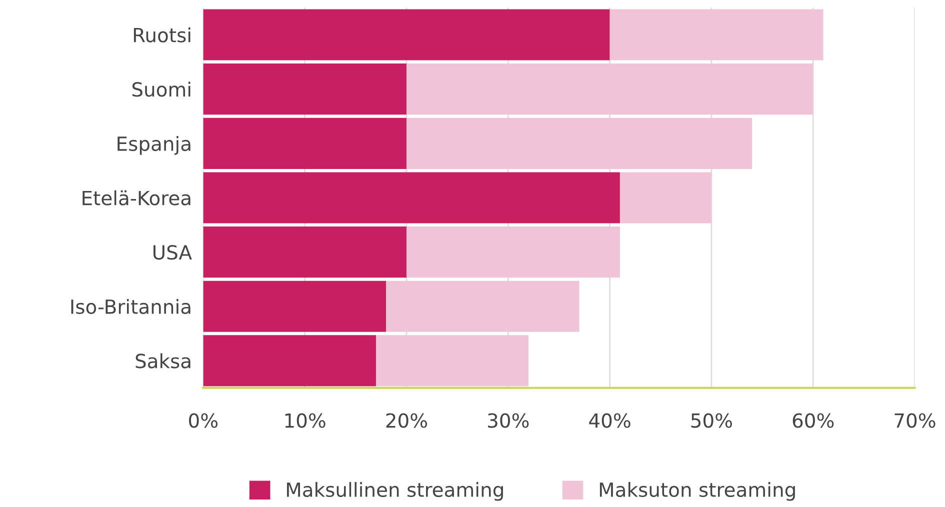  Describe the element at coordinates (130, 306) in the screenshot. I see `y-tick-label: Iso-Britannia` at that location.